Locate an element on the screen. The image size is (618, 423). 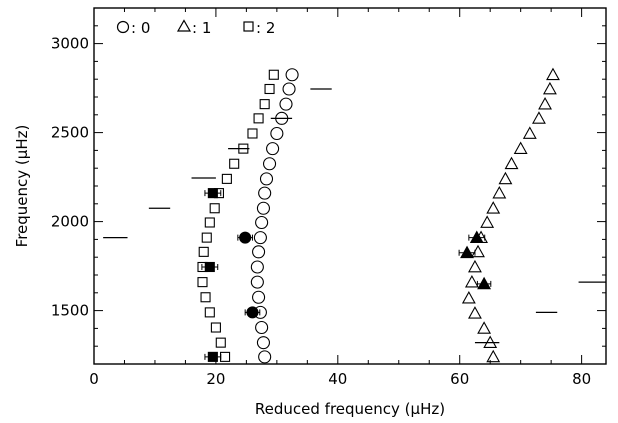
y-tick-label: 2000 is located at coordinates (70, 222).